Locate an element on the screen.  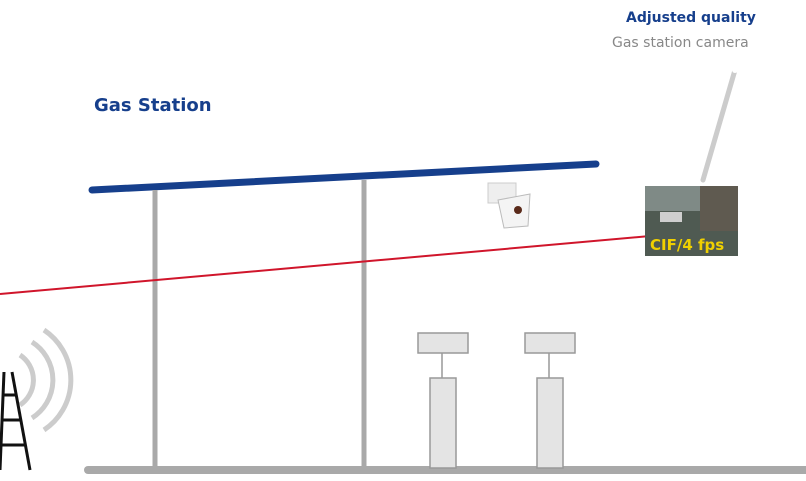
roof is located at coordinates (344, 177).